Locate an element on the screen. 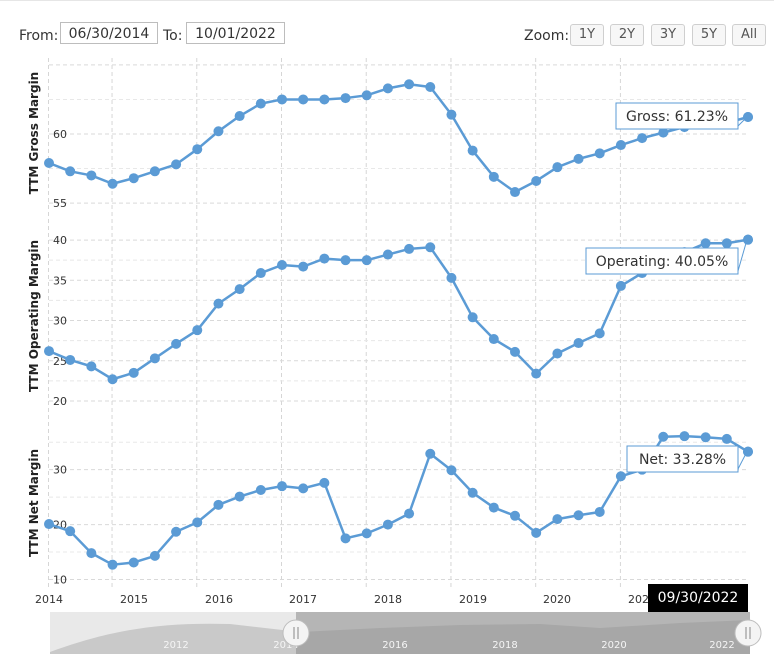 This screenshot has height=671, width=774. x-tick-2018: 2018 is located at coordinates (388, 599).